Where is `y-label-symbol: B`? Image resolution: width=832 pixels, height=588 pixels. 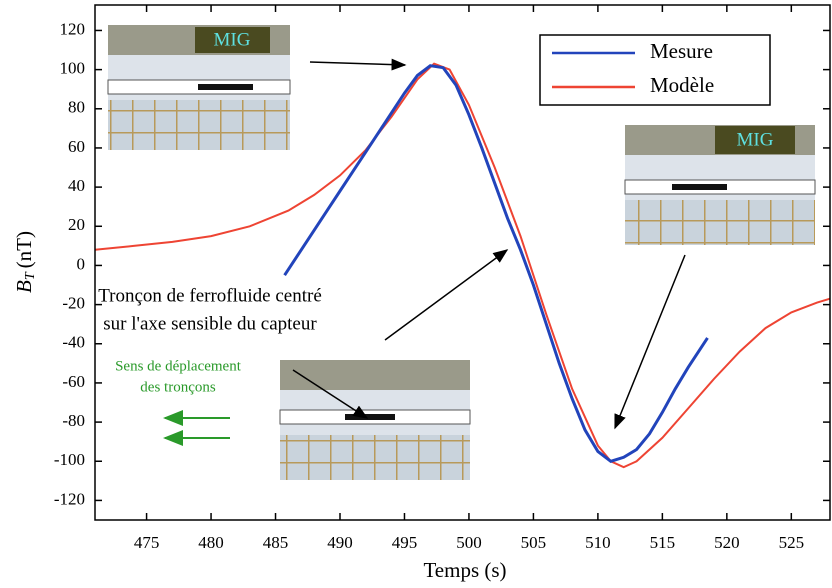 y-label-symbol: B is located at coordinates (24, 286).